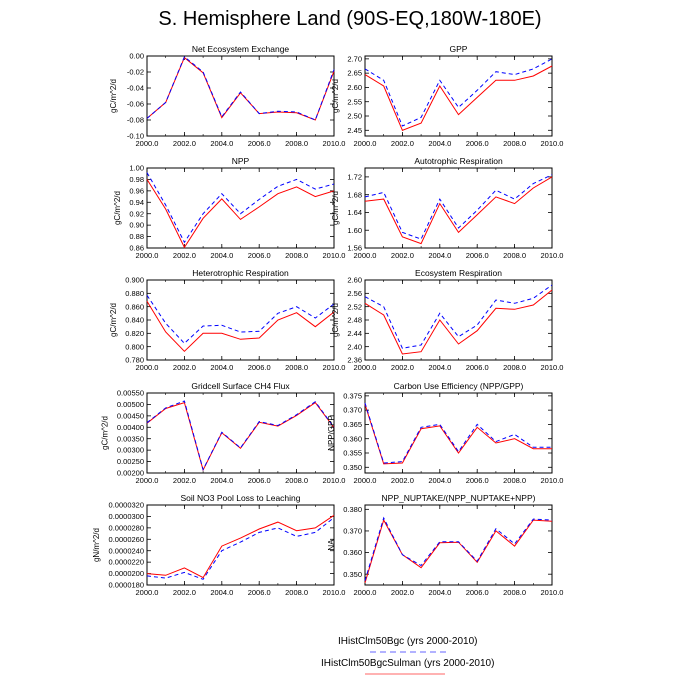 The height and width of the screenshot is (700, 700). I want to click on y-tick-label: 0.96, so click(136, 190).